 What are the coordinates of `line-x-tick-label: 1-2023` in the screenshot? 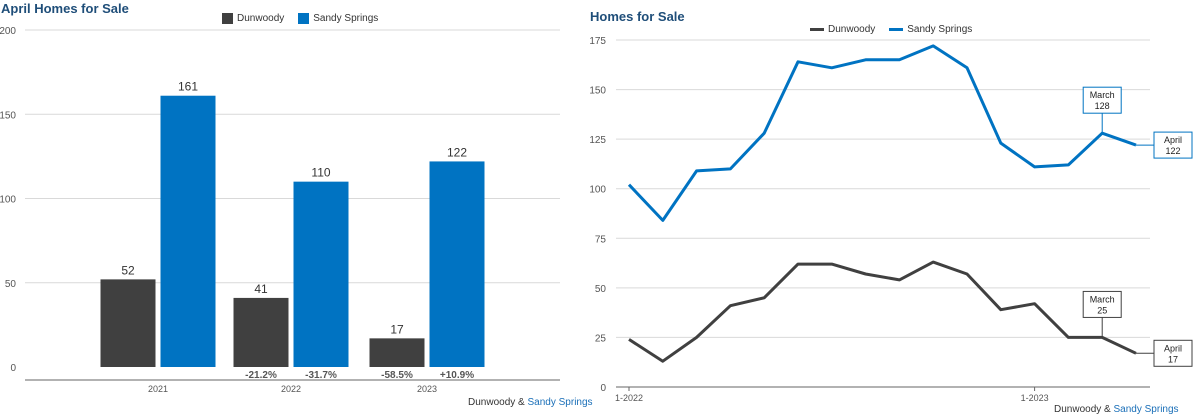 It's located at (1035, 398).